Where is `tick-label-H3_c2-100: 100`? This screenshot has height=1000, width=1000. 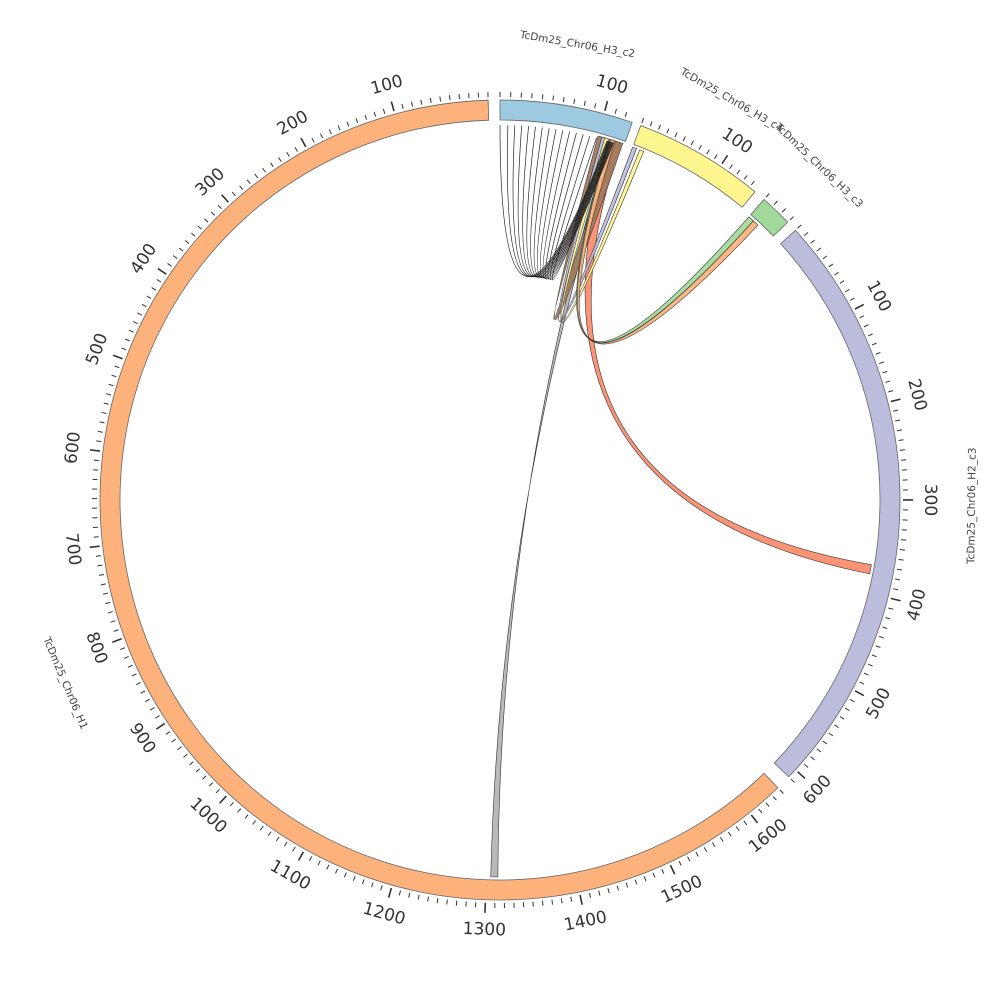 tick-label-H3_c2-100: 100 is located at coordinates (612, 85).